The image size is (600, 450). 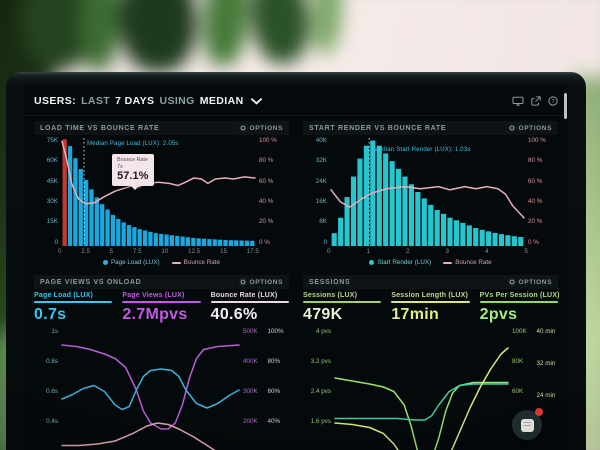 What do you see at coordinates (73, 308) in the screenshot?
I see `metric-page-load: Page Load (LUX) 0.7s` at bounding box center [73, 308].